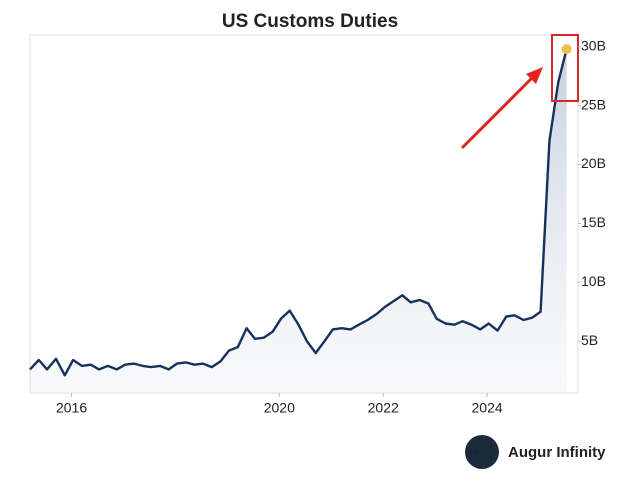  I want to click on y-tick-label: 20B, so click(593, 163).